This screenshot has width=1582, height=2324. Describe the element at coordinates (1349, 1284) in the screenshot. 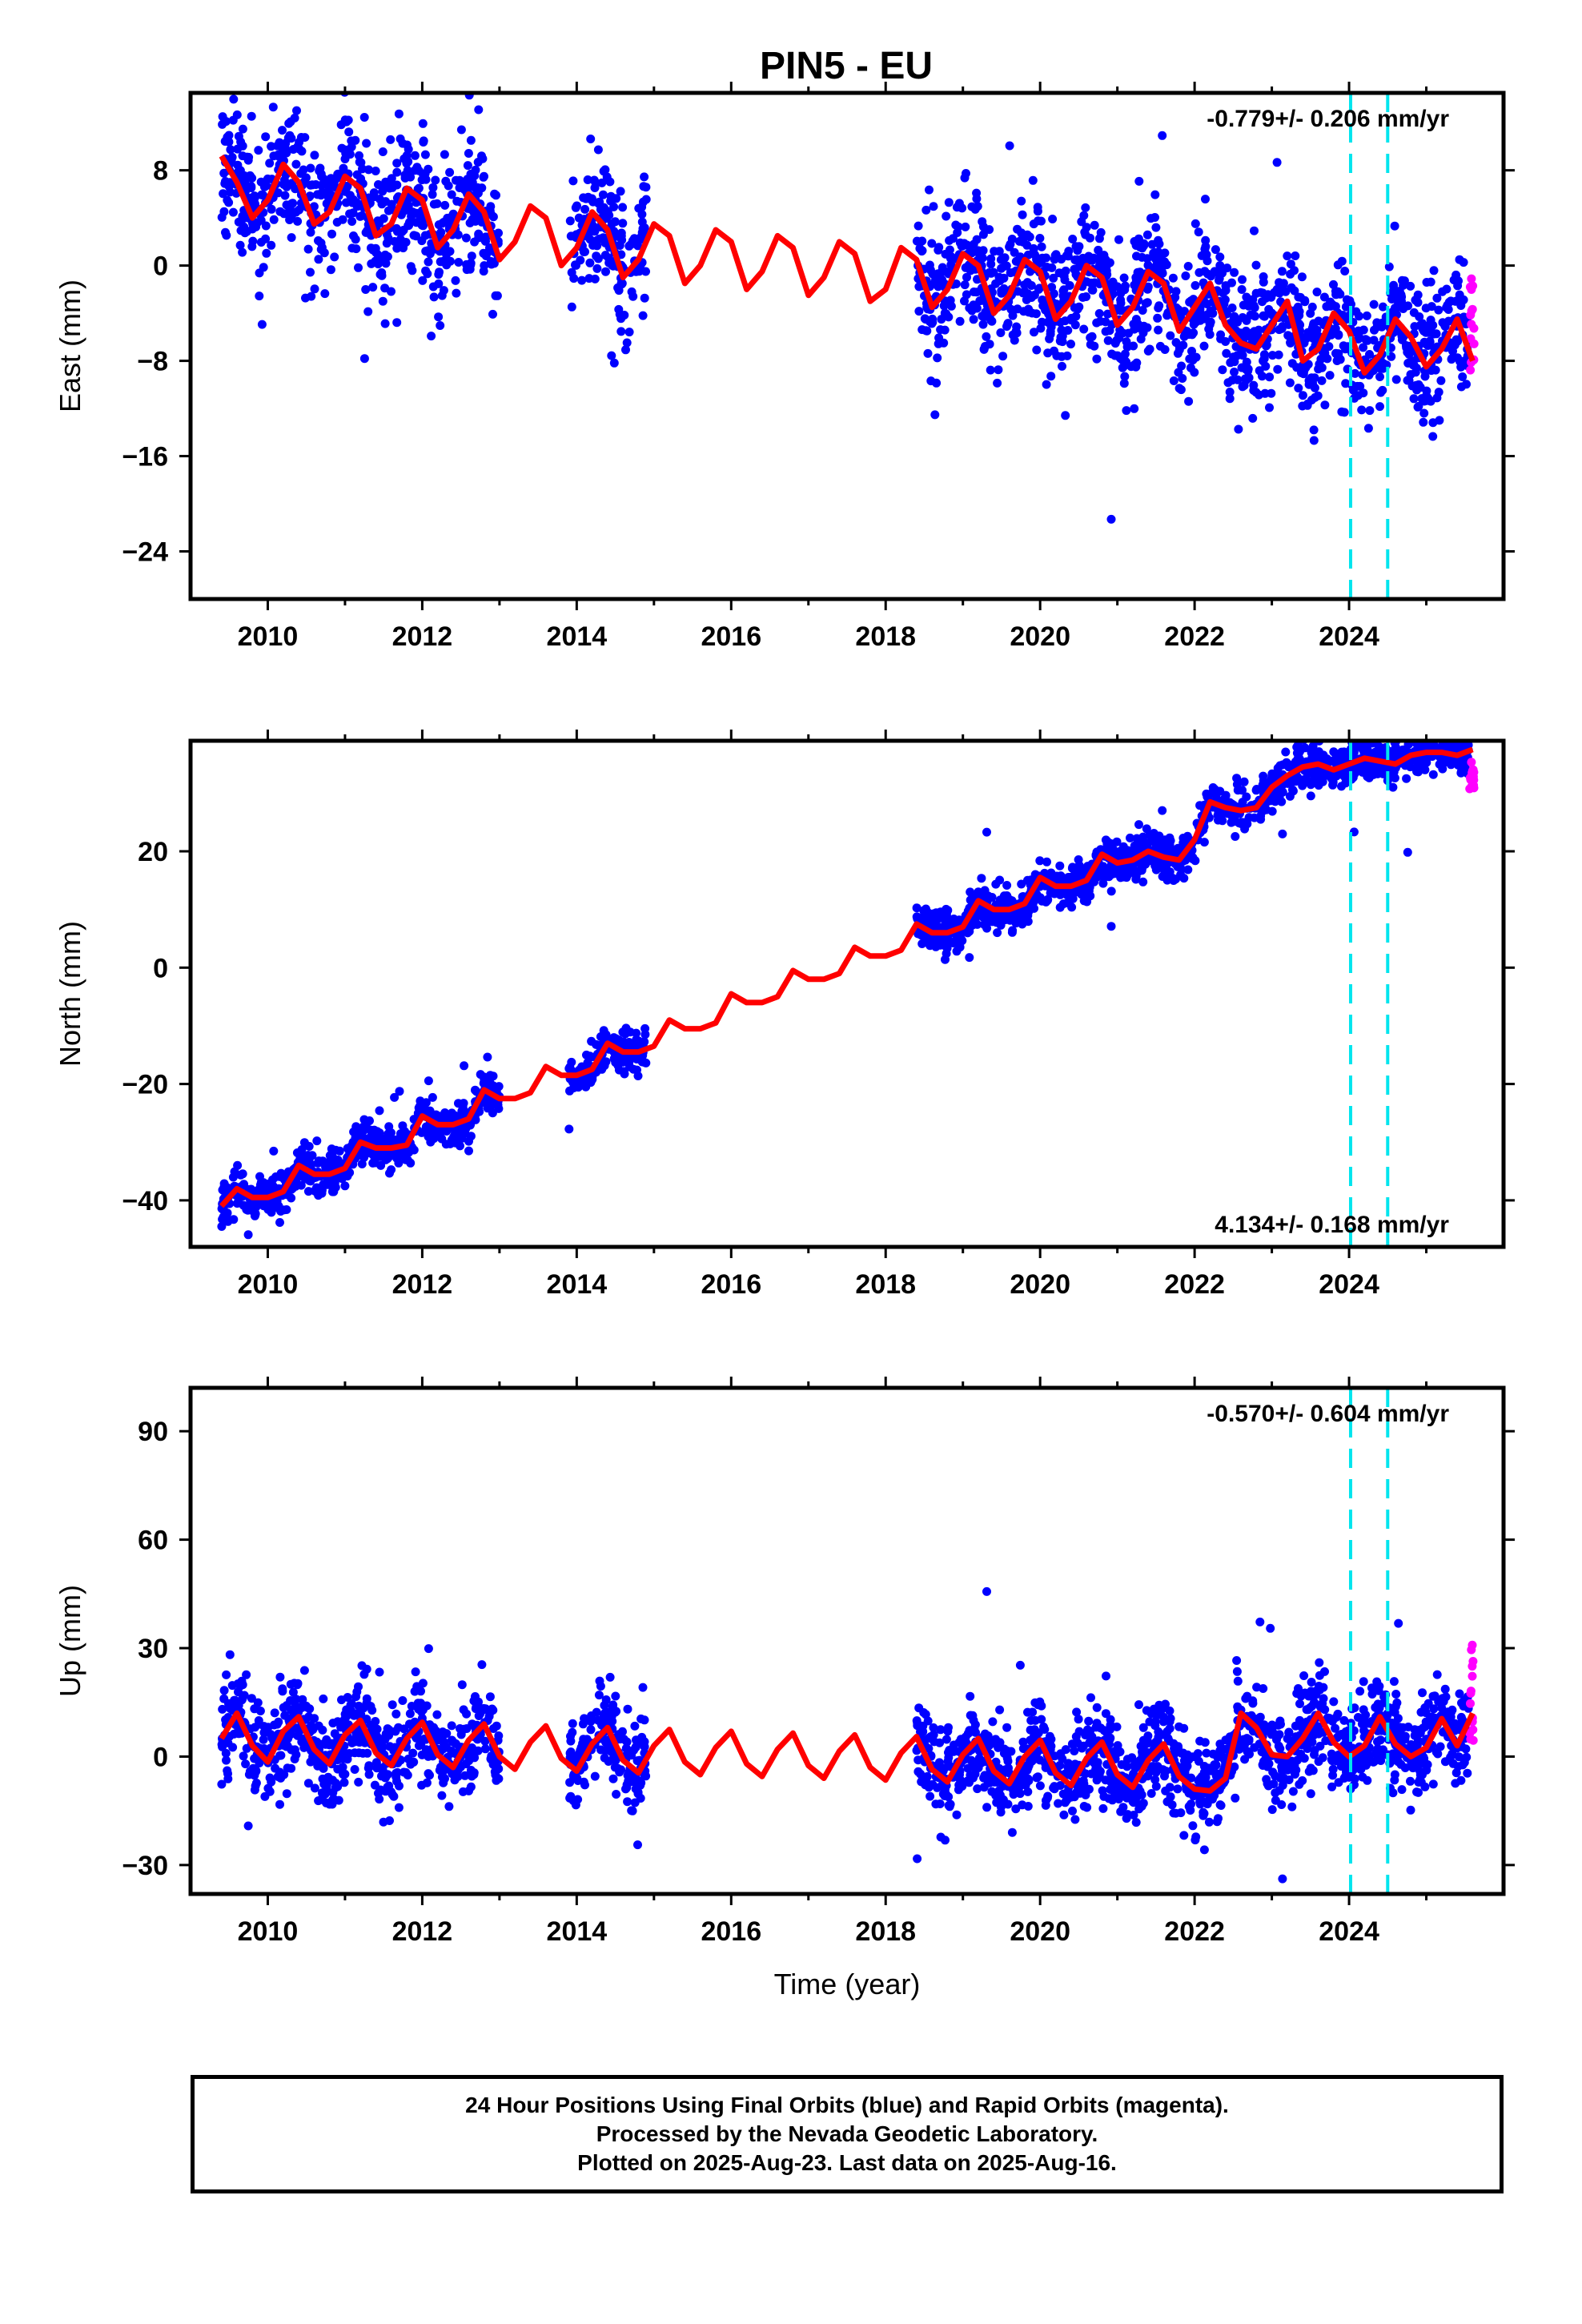

I see `x-tick-label: 2024` at that location.